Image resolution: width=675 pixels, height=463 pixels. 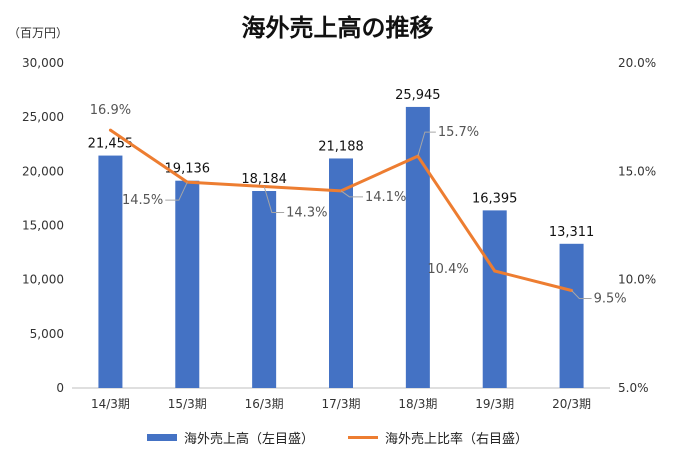 I want to click on x-axis-tick-label: 14/3期, so click(x=110, y=404).